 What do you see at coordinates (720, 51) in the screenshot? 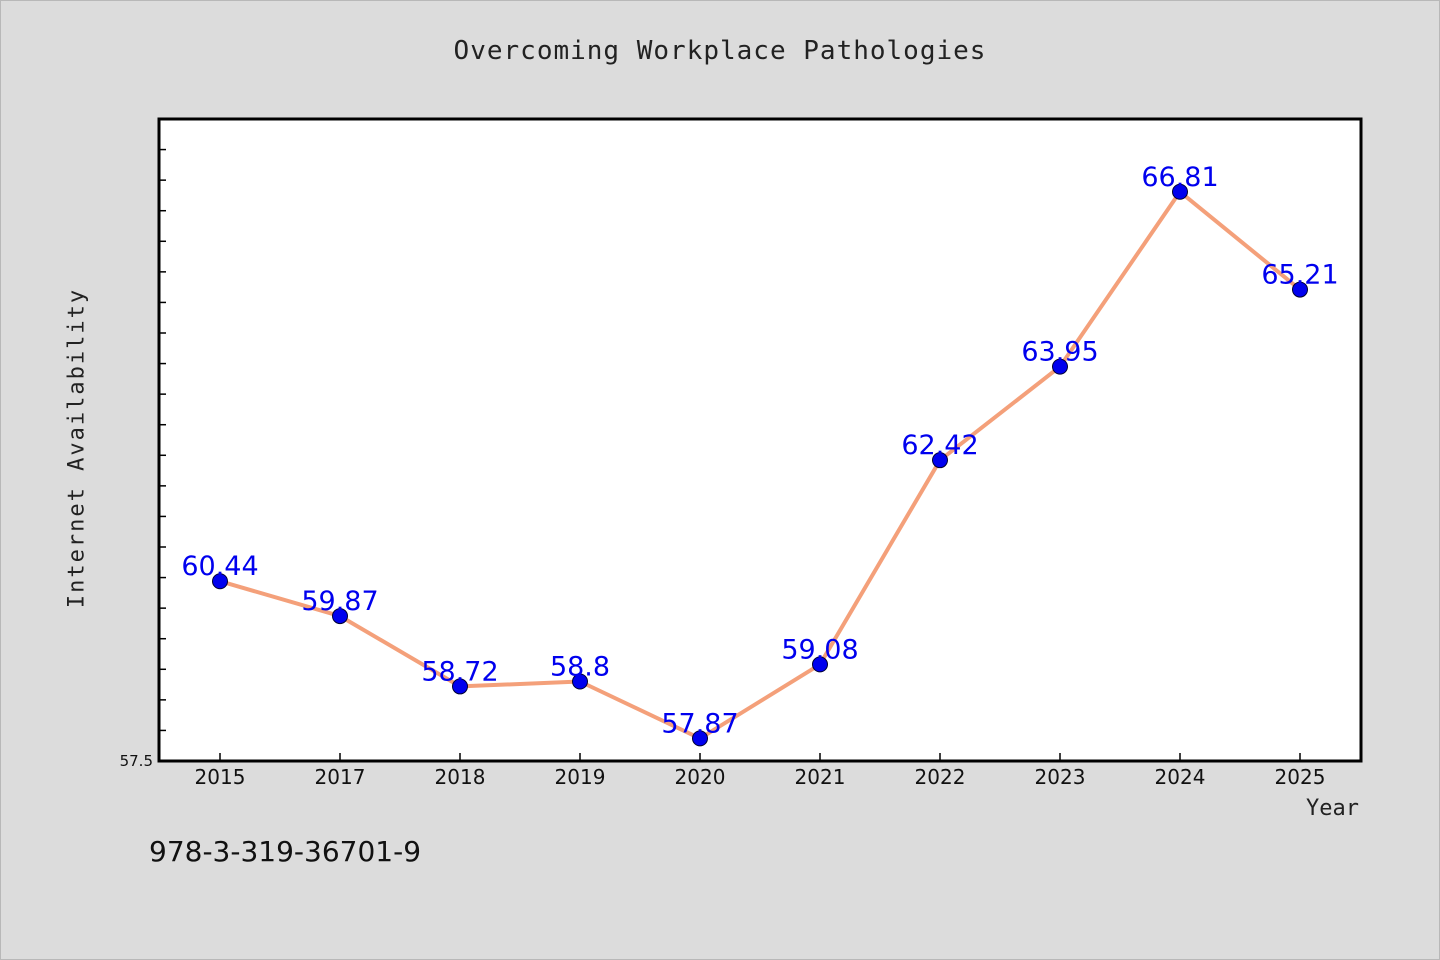
I see `chart-title: Overcoming Workplace Pathologies` at bounding box center [720, 51].